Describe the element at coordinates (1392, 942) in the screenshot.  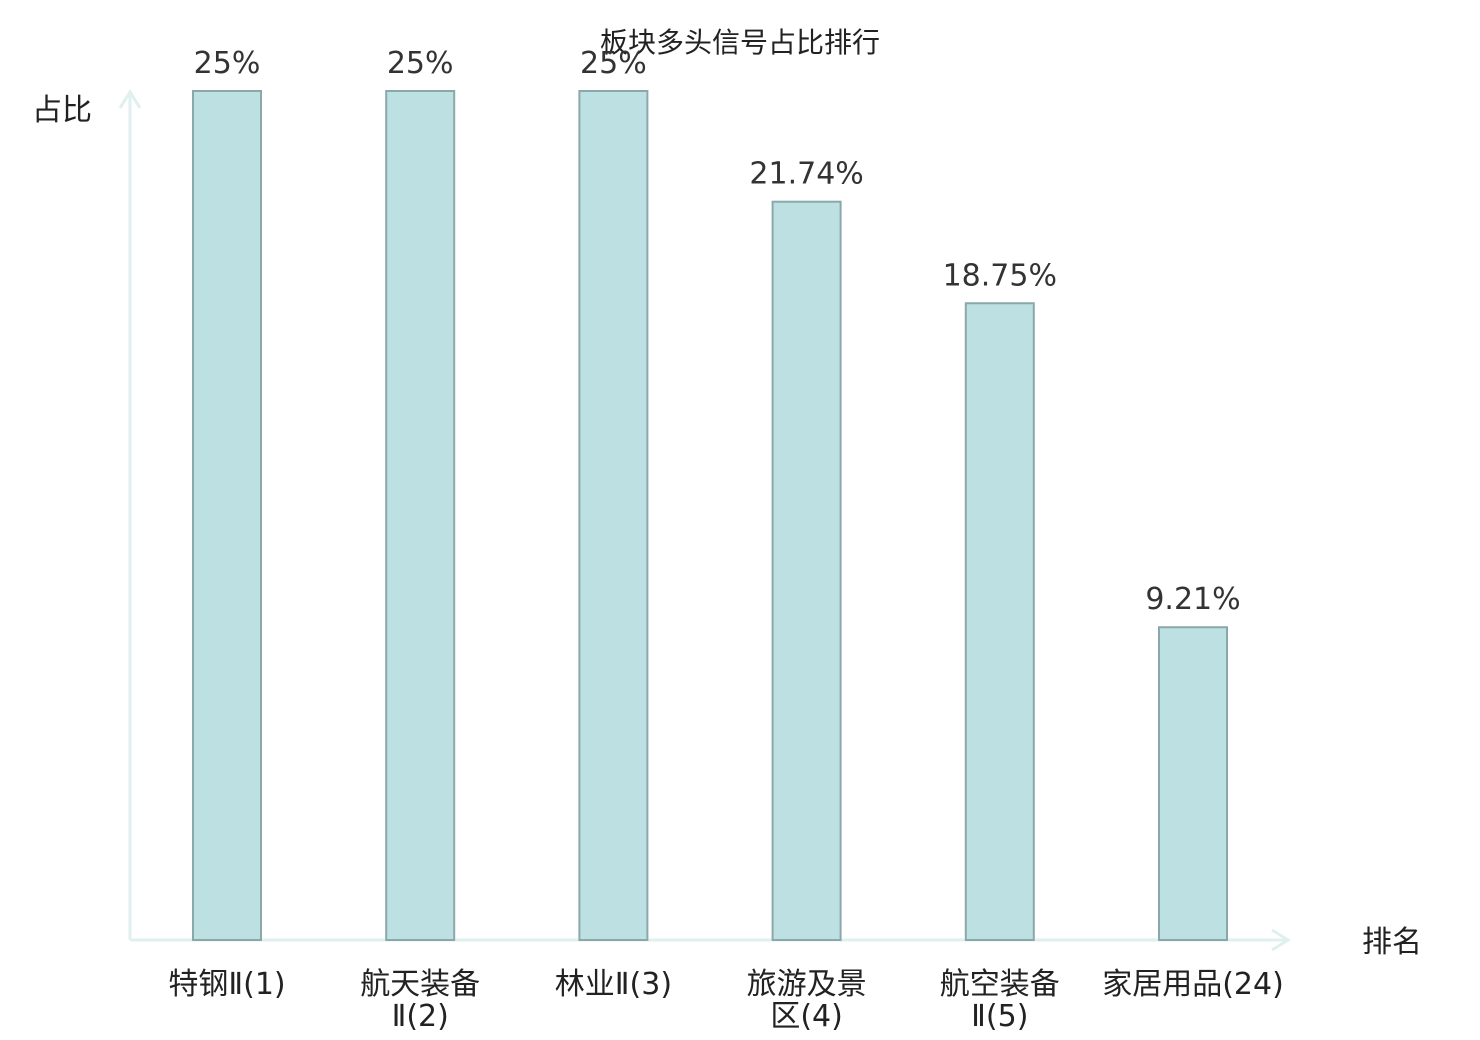
I see `x-axis-title: 排名` at that location.